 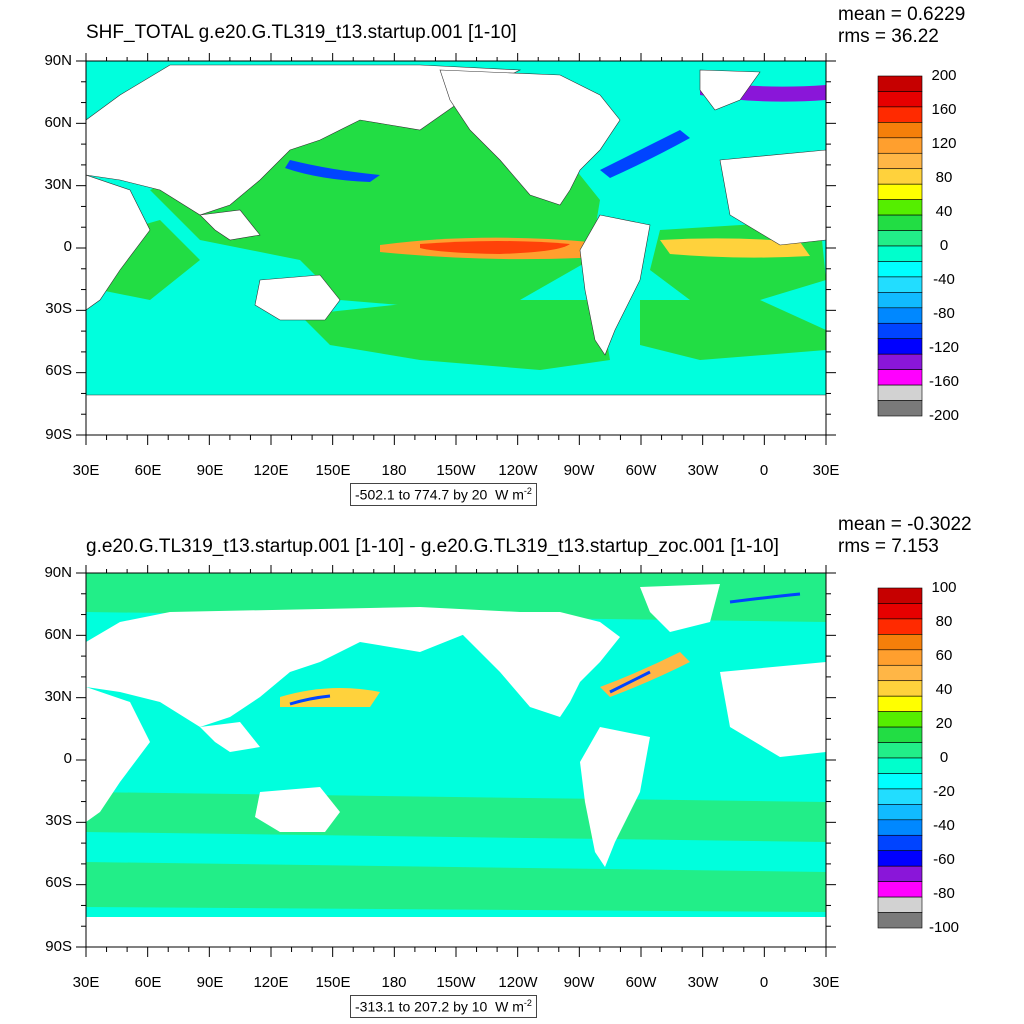 What do you see at coordinates (297, 809) in the screenshot?
I see `australia-land` at bounding box center [297, 809].